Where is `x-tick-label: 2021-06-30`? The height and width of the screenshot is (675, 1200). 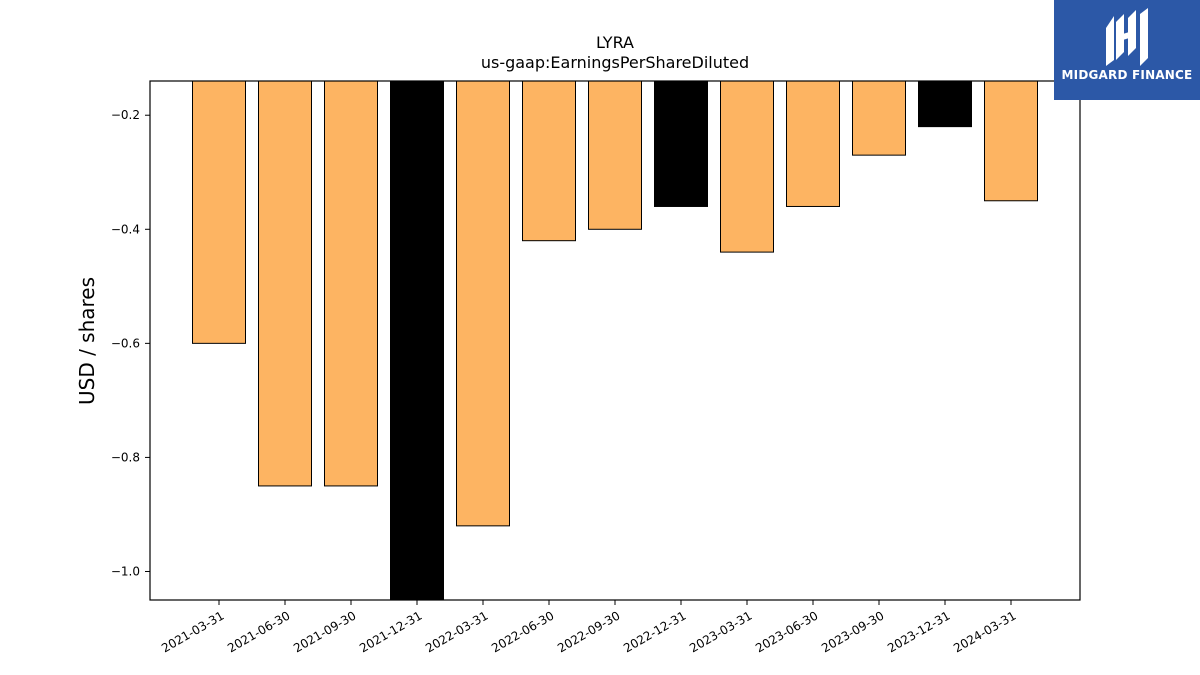
x-tick-label: 2021-06-30 is located at coordinates (258, 631).